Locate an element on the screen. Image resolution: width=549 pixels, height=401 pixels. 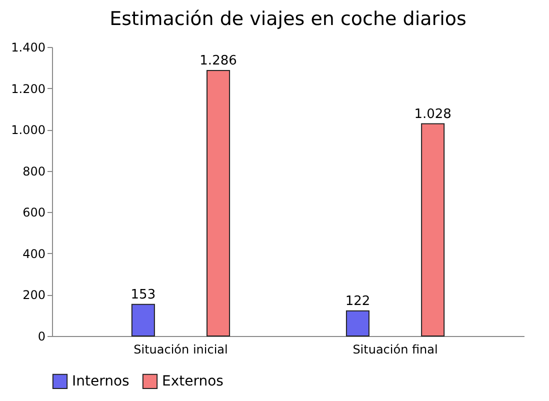
y-tick-label: 1.200 is located at coordinates (28, 89).